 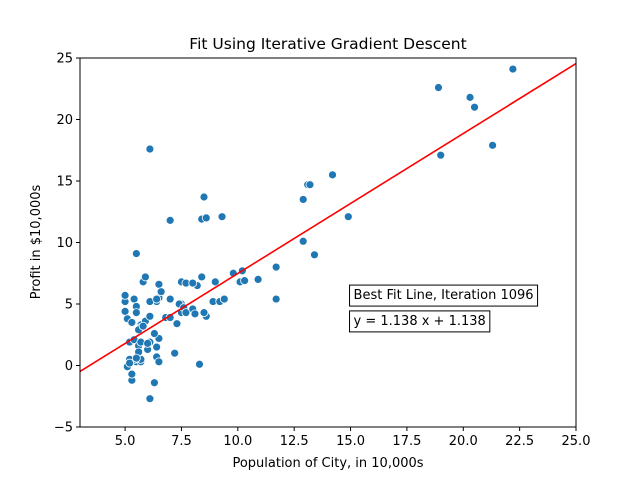 What do you see at coordinates (64, 243) in the screenshot?
I see `y-tick-label: 10` at bounding box center [64, 243].